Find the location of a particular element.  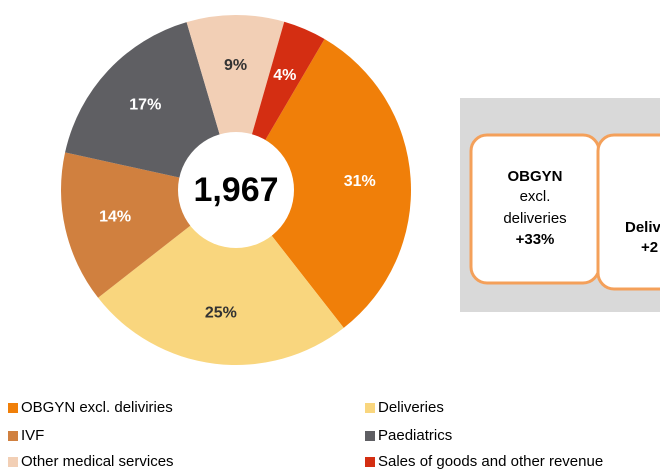

donut-hole is located at coordinates (236, 190).